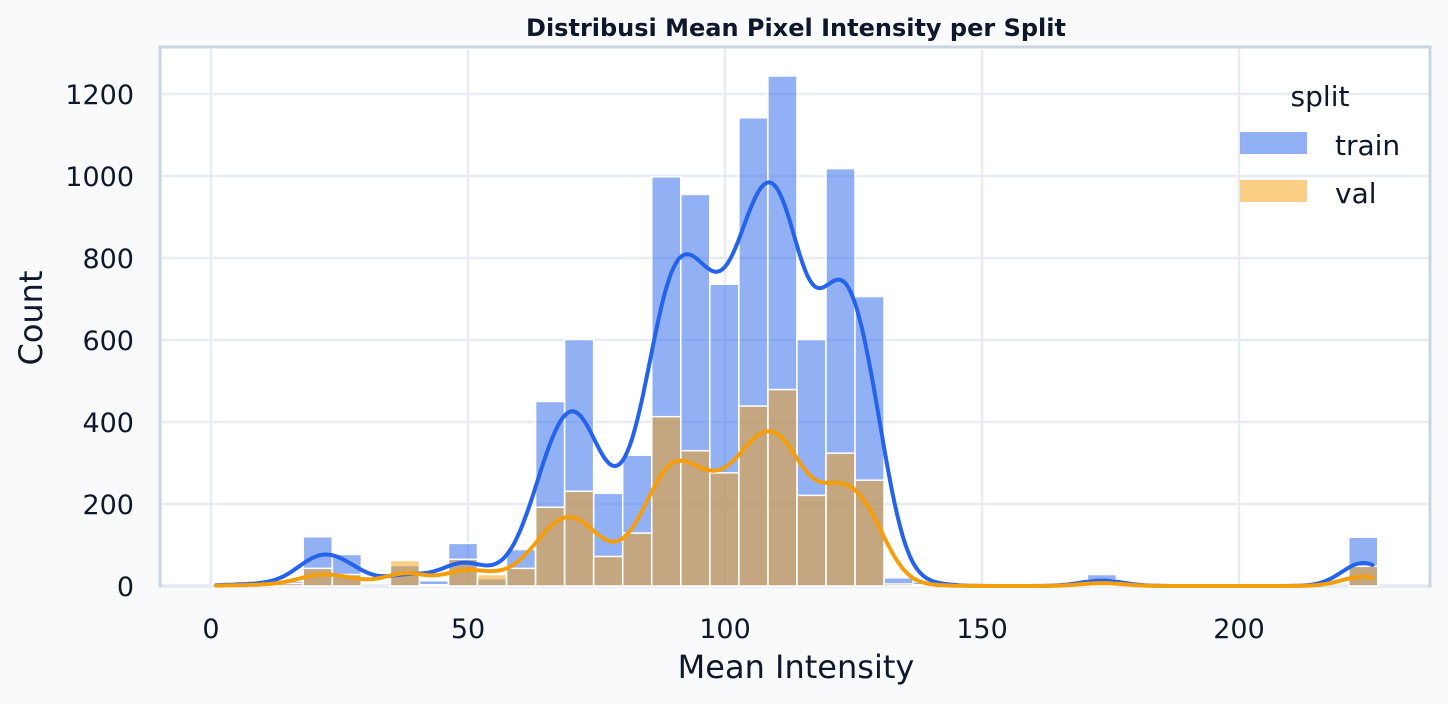  I want to click on y-tick-label: 1200, so click(99, 95).